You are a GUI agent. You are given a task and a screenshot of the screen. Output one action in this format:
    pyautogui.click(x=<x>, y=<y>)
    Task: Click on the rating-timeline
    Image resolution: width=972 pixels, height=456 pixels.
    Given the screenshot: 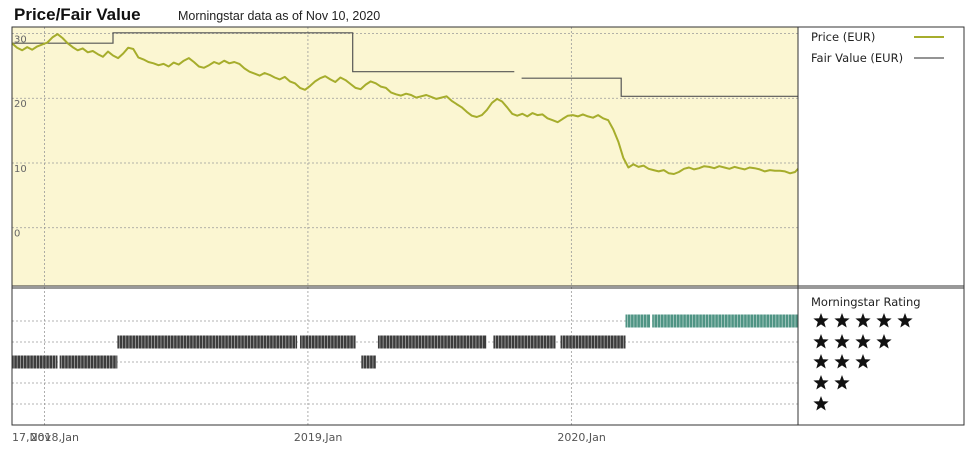 What is the action you would take?
    pyautogui.click(x=405, y=341)
    